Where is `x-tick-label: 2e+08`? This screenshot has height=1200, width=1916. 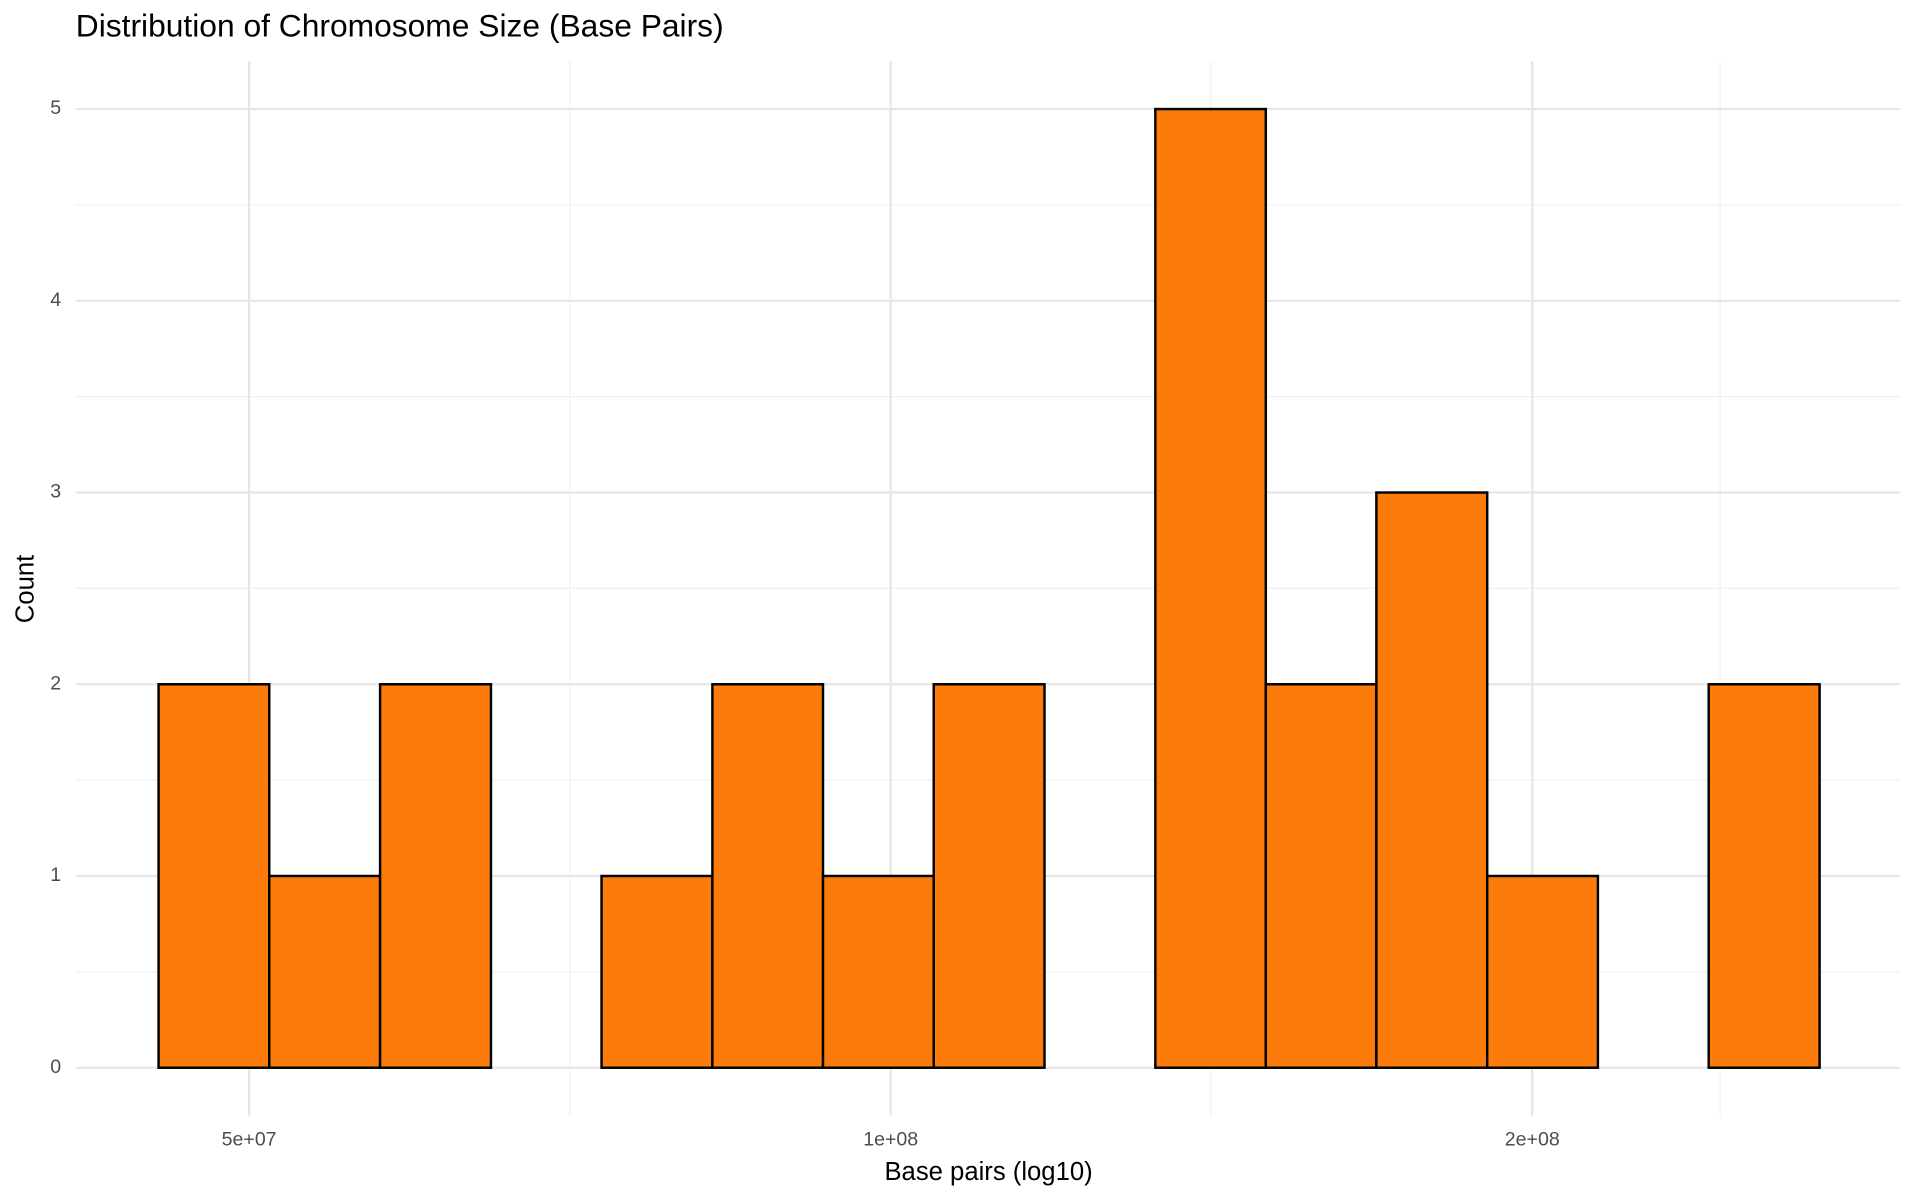 x-tick-label: 2e+08 is located at coordinates (1532, 1139).